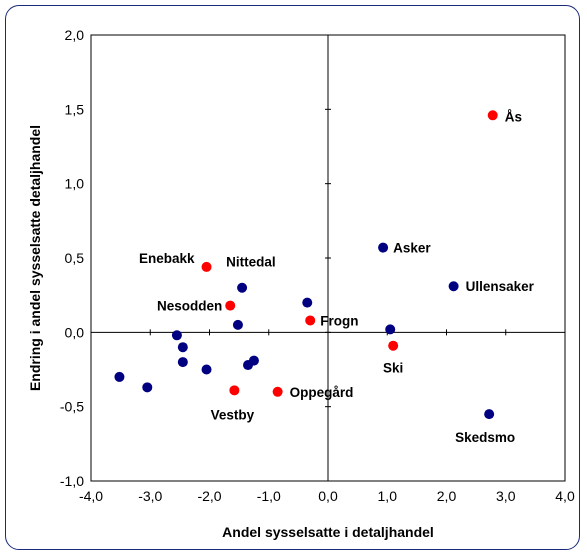 This screenshot has width=587, height=557. Describe the element at coordinates (209, 496) in the screenshot. I see `x-tick-label: -2,0` at that location.